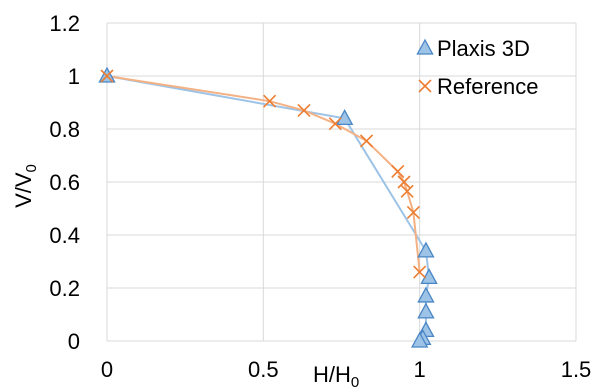  I want to click on x-tick-label: 1, so click(420, 369).